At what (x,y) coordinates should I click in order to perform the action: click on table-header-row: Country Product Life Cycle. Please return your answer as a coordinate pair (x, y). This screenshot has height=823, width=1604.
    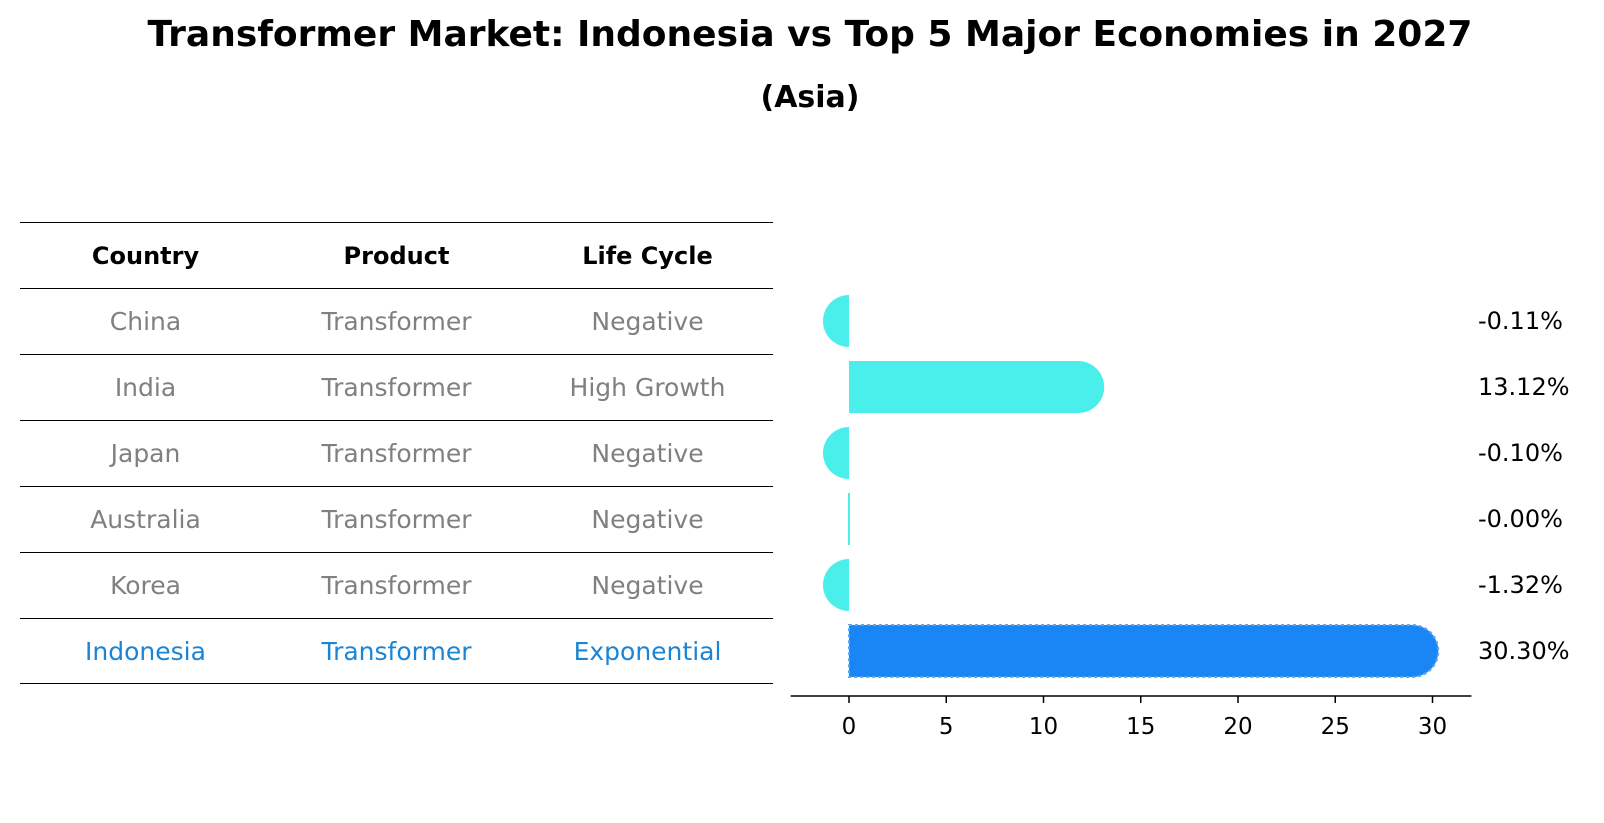
    Looking at the image, I should click on (396, 255).